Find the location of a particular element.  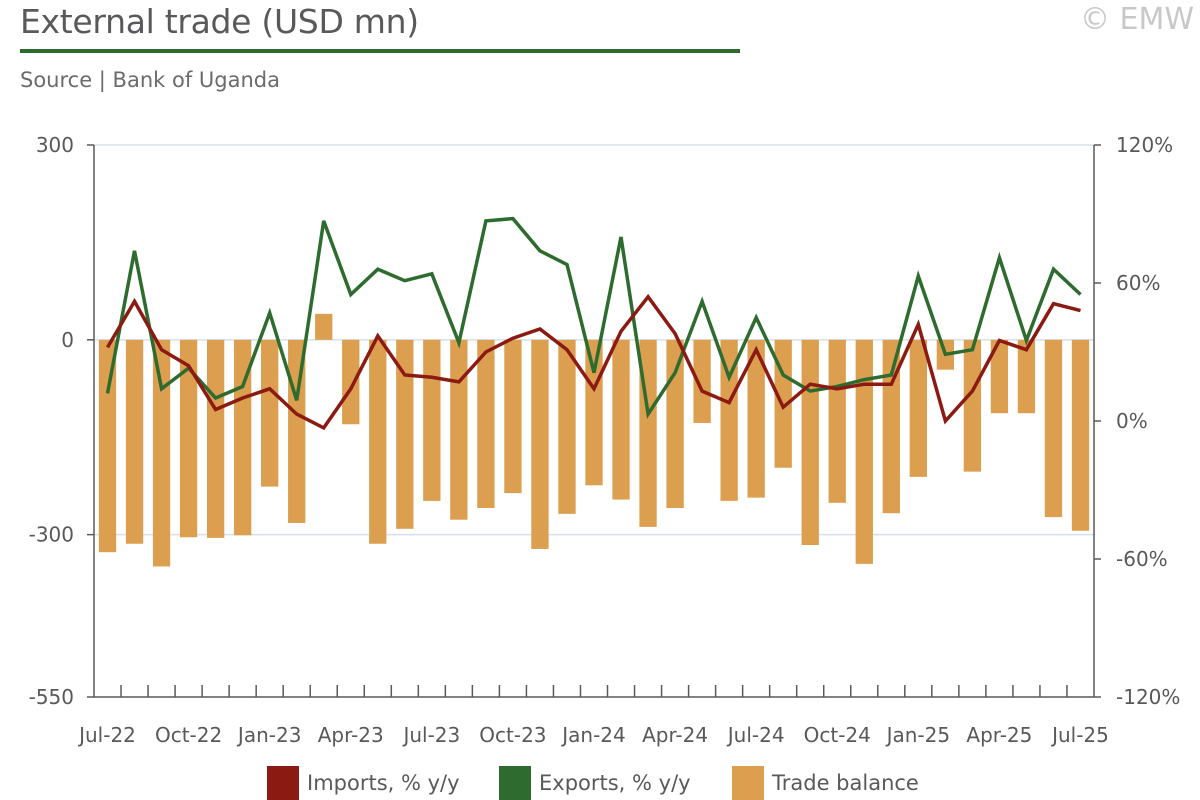

legend-label-exports: Exports, % y/y is located at coordinates (615, 783).